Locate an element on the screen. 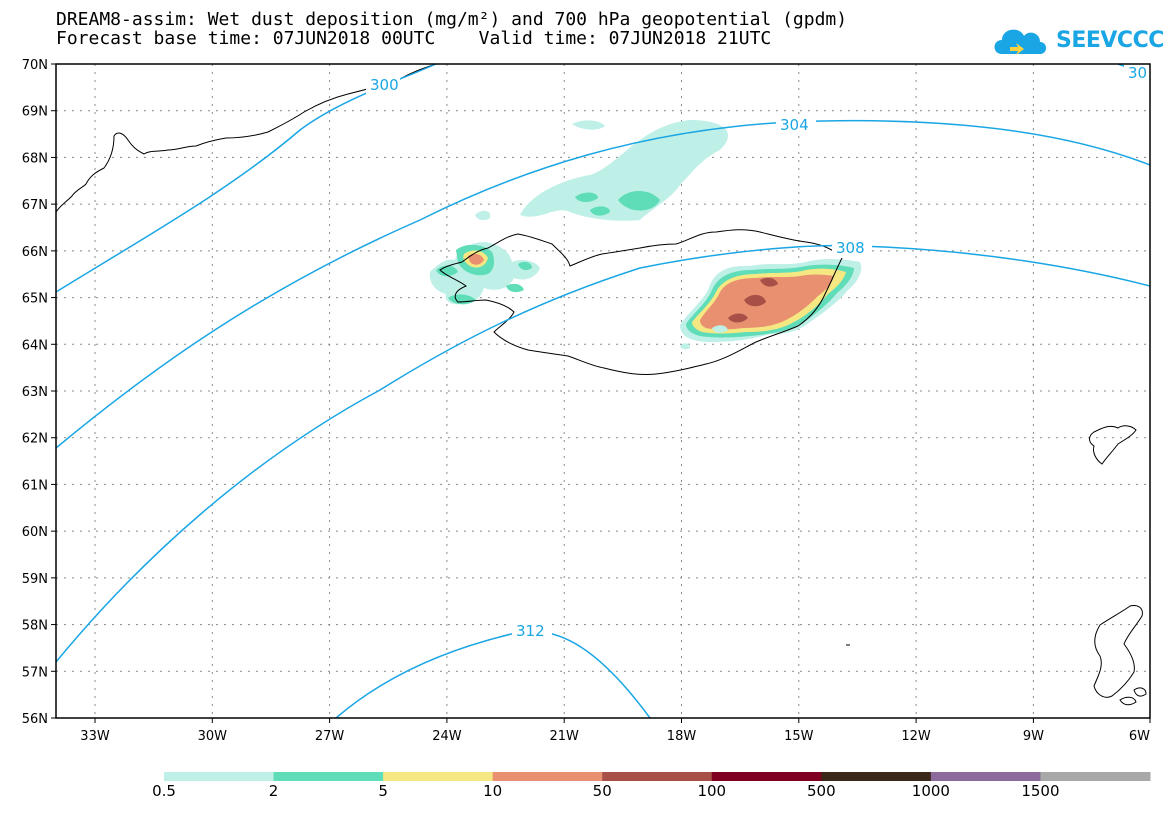 The width and height of the screenshot is (1175, 815). lat-label: 58N is located at coordinates (35, 626).